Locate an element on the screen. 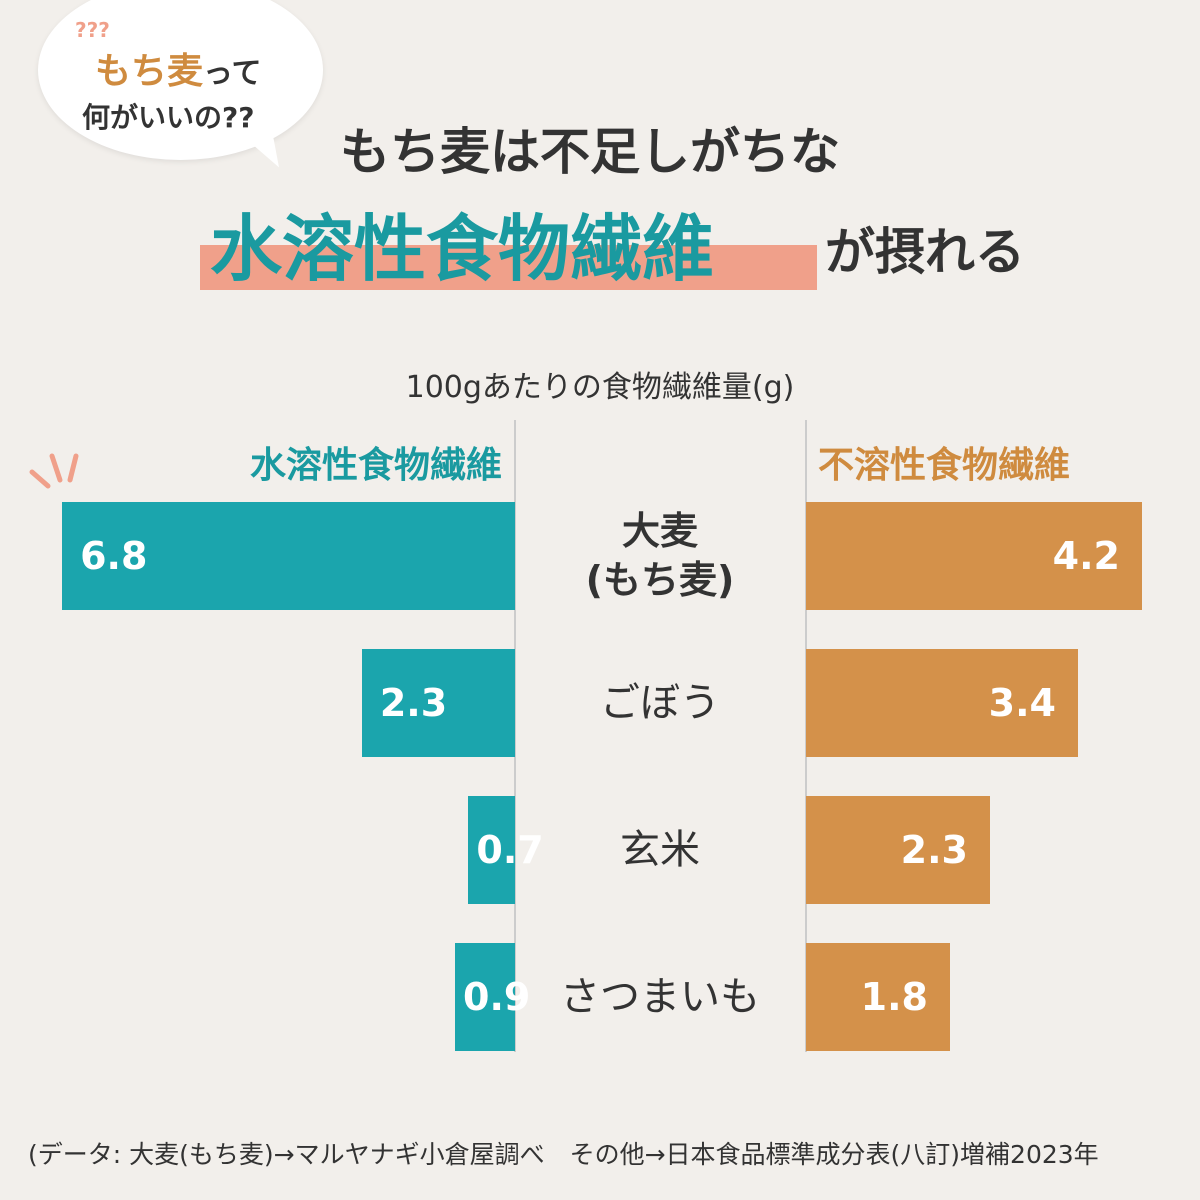  bubble-accent: もち麦 is located at coordinates (149, 71).